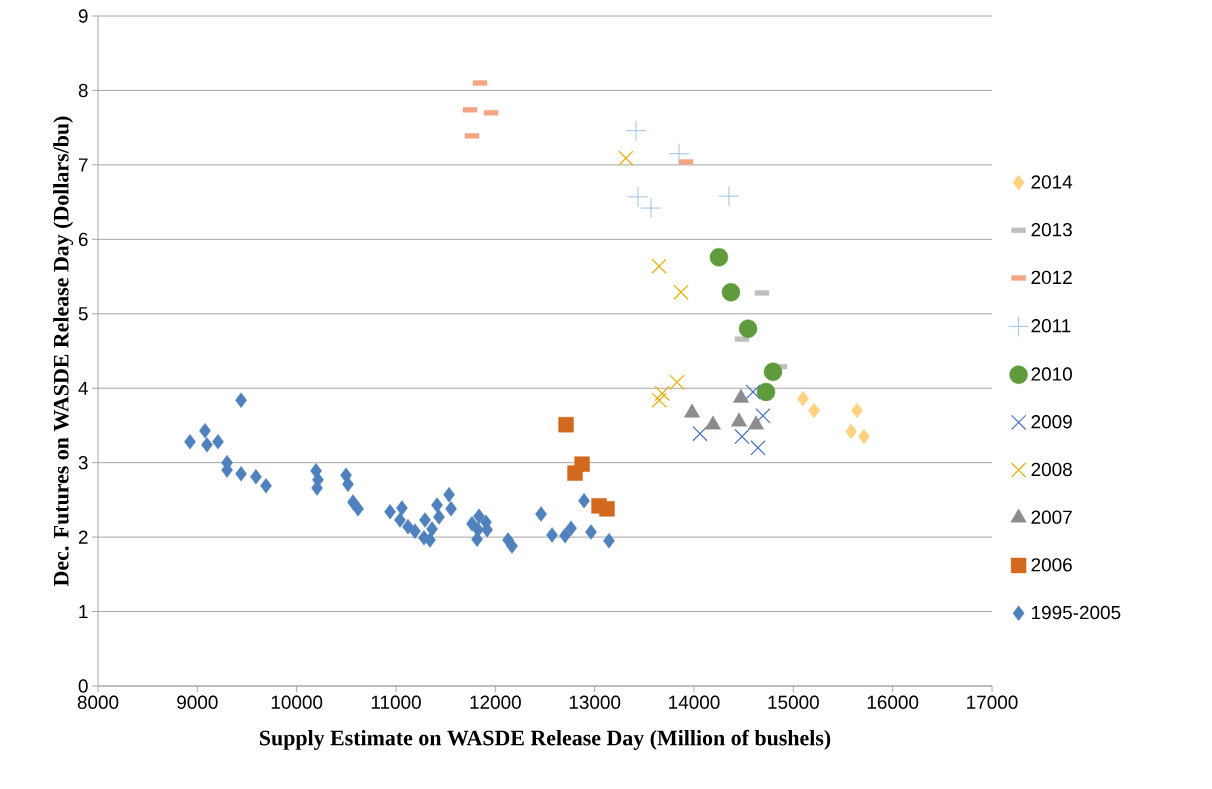 This screenshot has width=1212, height=789. I want to click on y-tick-label: 1, so click(83, 612).